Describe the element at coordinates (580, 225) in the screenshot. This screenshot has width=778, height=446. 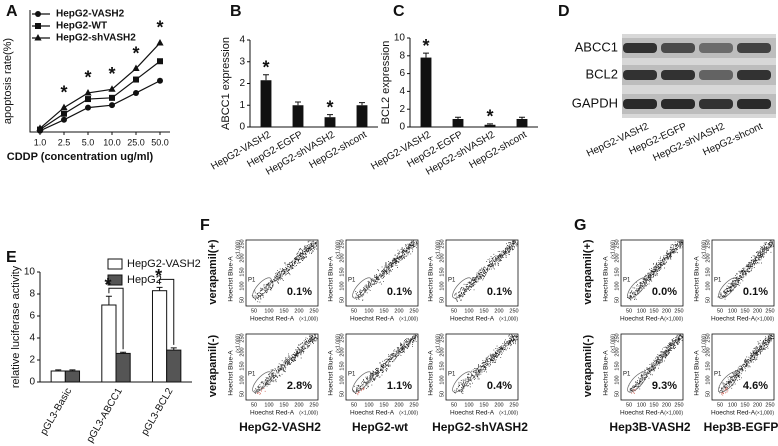
I see `panel-label: G` at that location.